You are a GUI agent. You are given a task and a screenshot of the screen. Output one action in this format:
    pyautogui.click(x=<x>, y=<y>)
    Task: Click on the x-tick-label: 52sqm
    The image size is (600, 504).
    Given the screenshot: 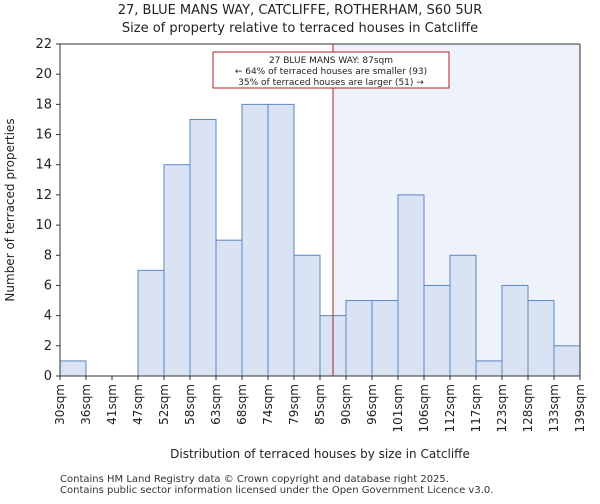 What is the action you would take?
    pyautogui.click(x=164, y=404)
    